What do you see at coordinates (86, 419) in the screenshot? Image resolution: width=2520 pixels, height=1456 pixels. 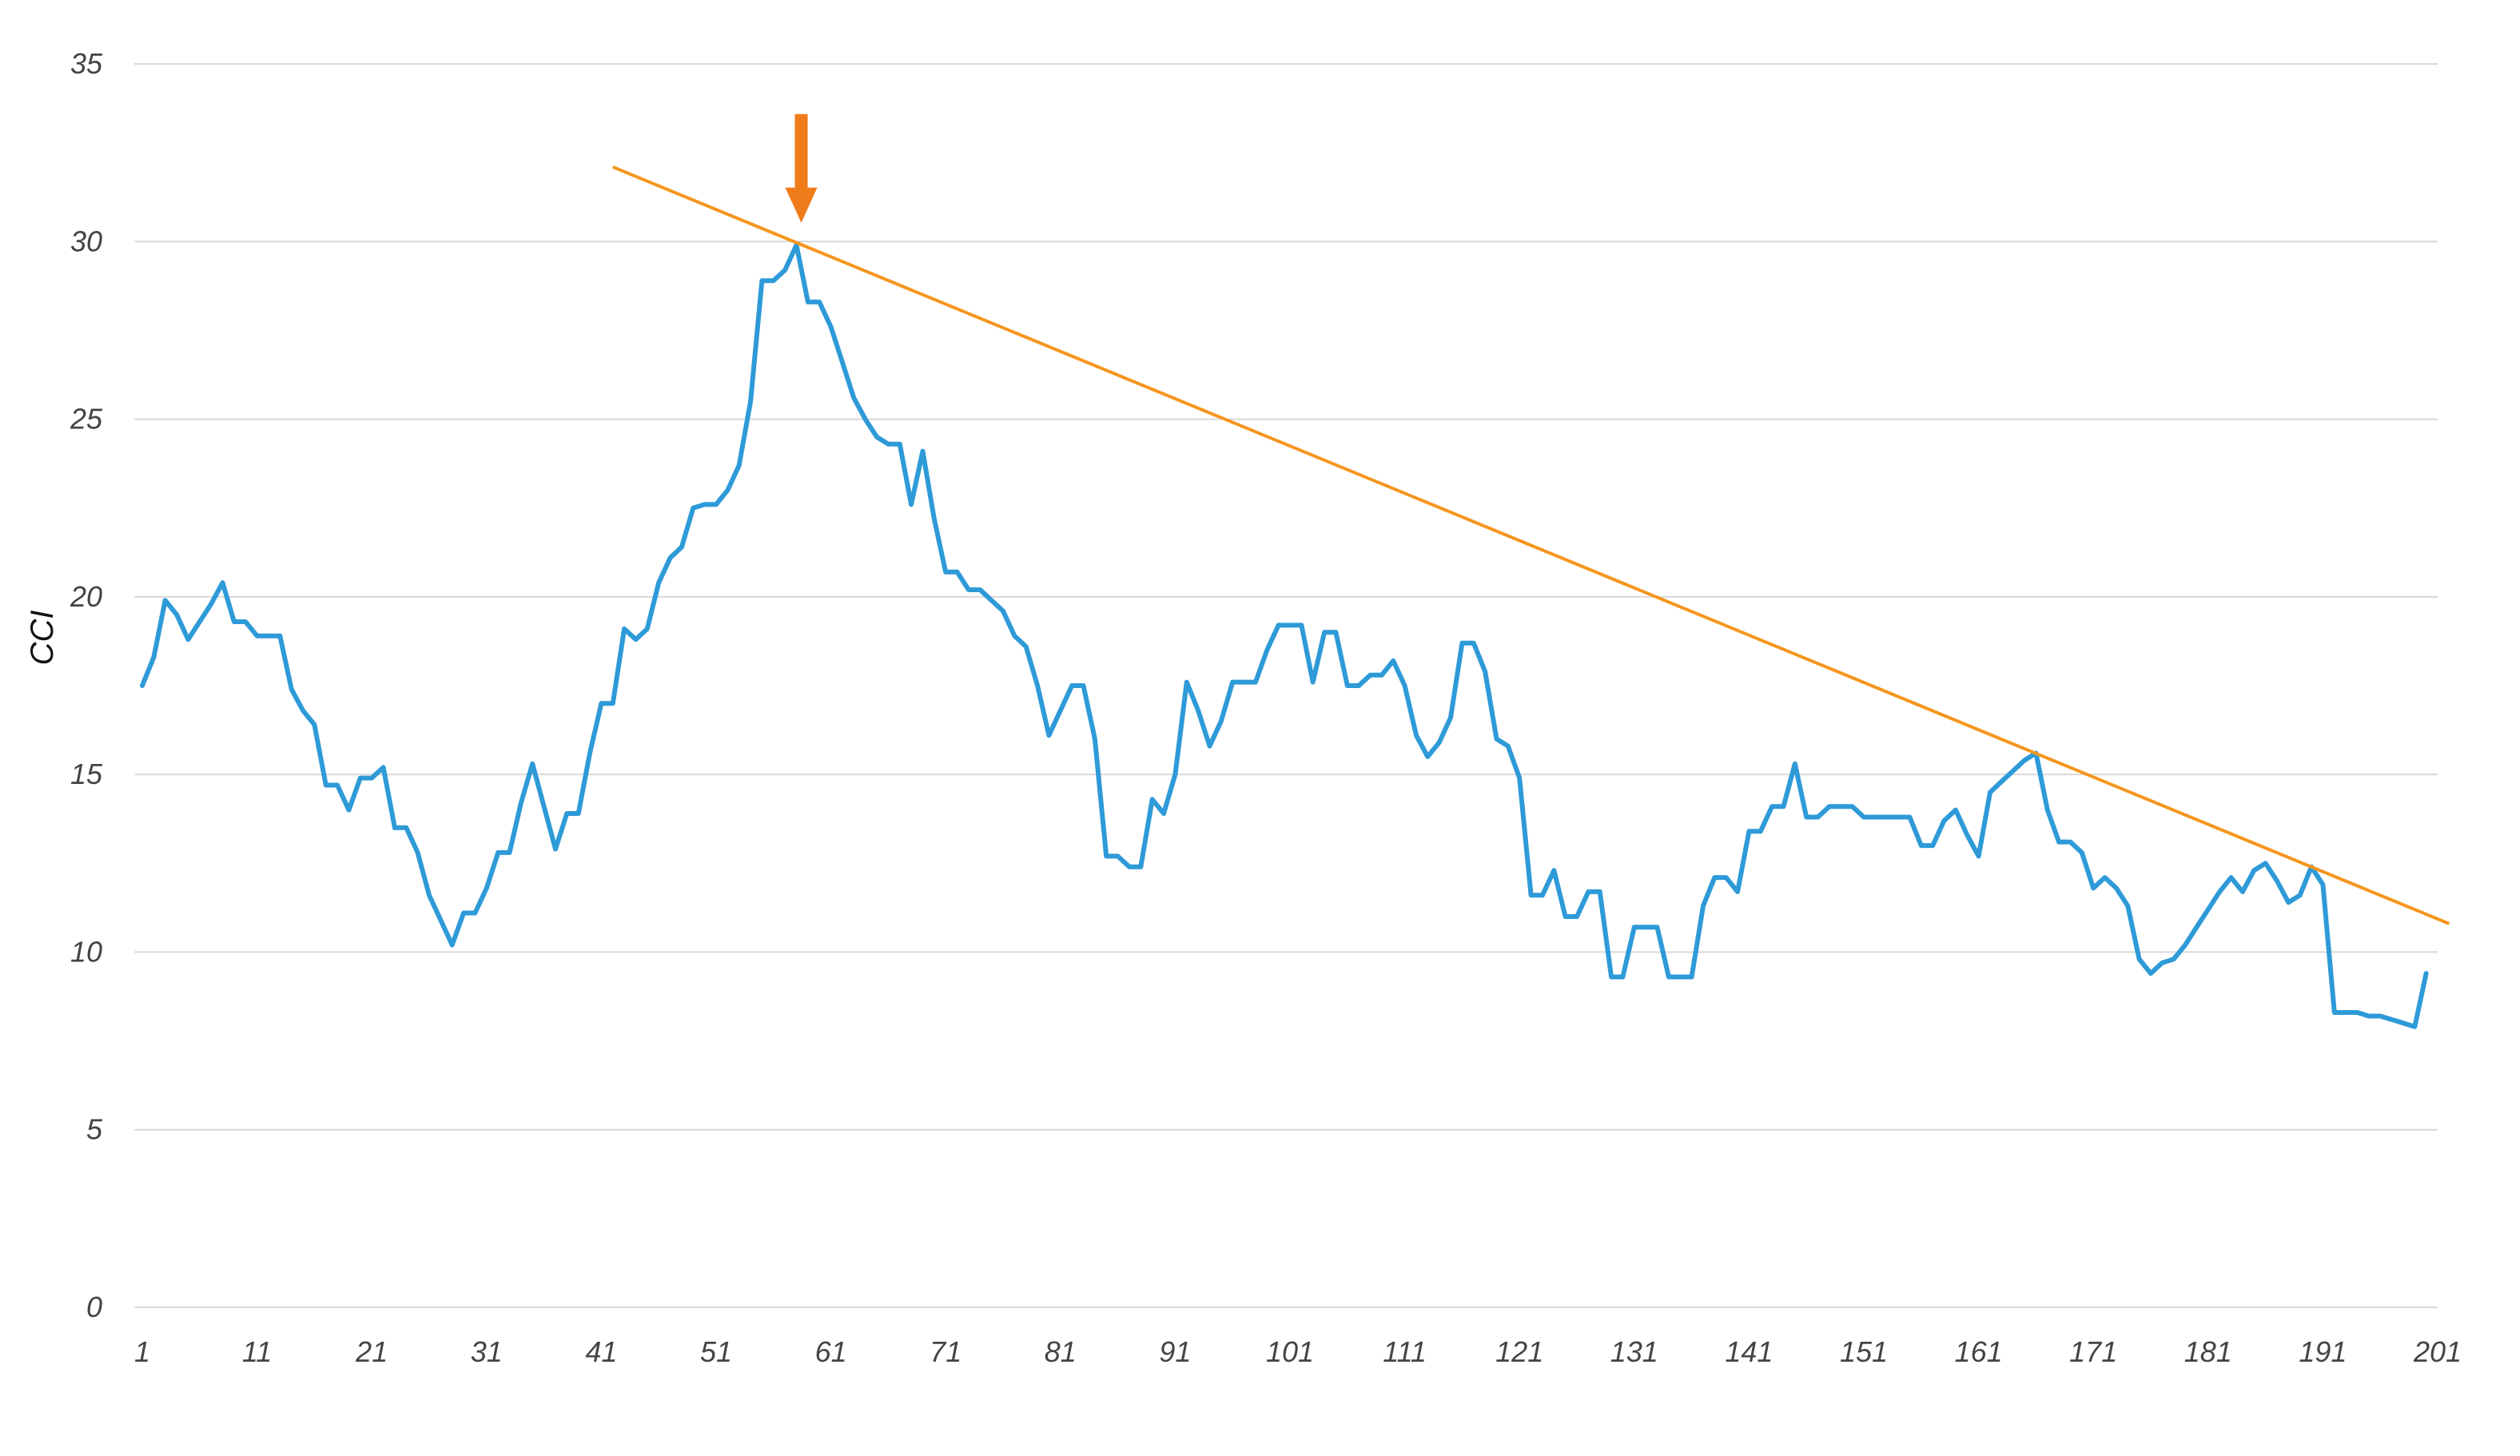 I see `y-tick-label-25: 25` at bounding box center [86, 419].